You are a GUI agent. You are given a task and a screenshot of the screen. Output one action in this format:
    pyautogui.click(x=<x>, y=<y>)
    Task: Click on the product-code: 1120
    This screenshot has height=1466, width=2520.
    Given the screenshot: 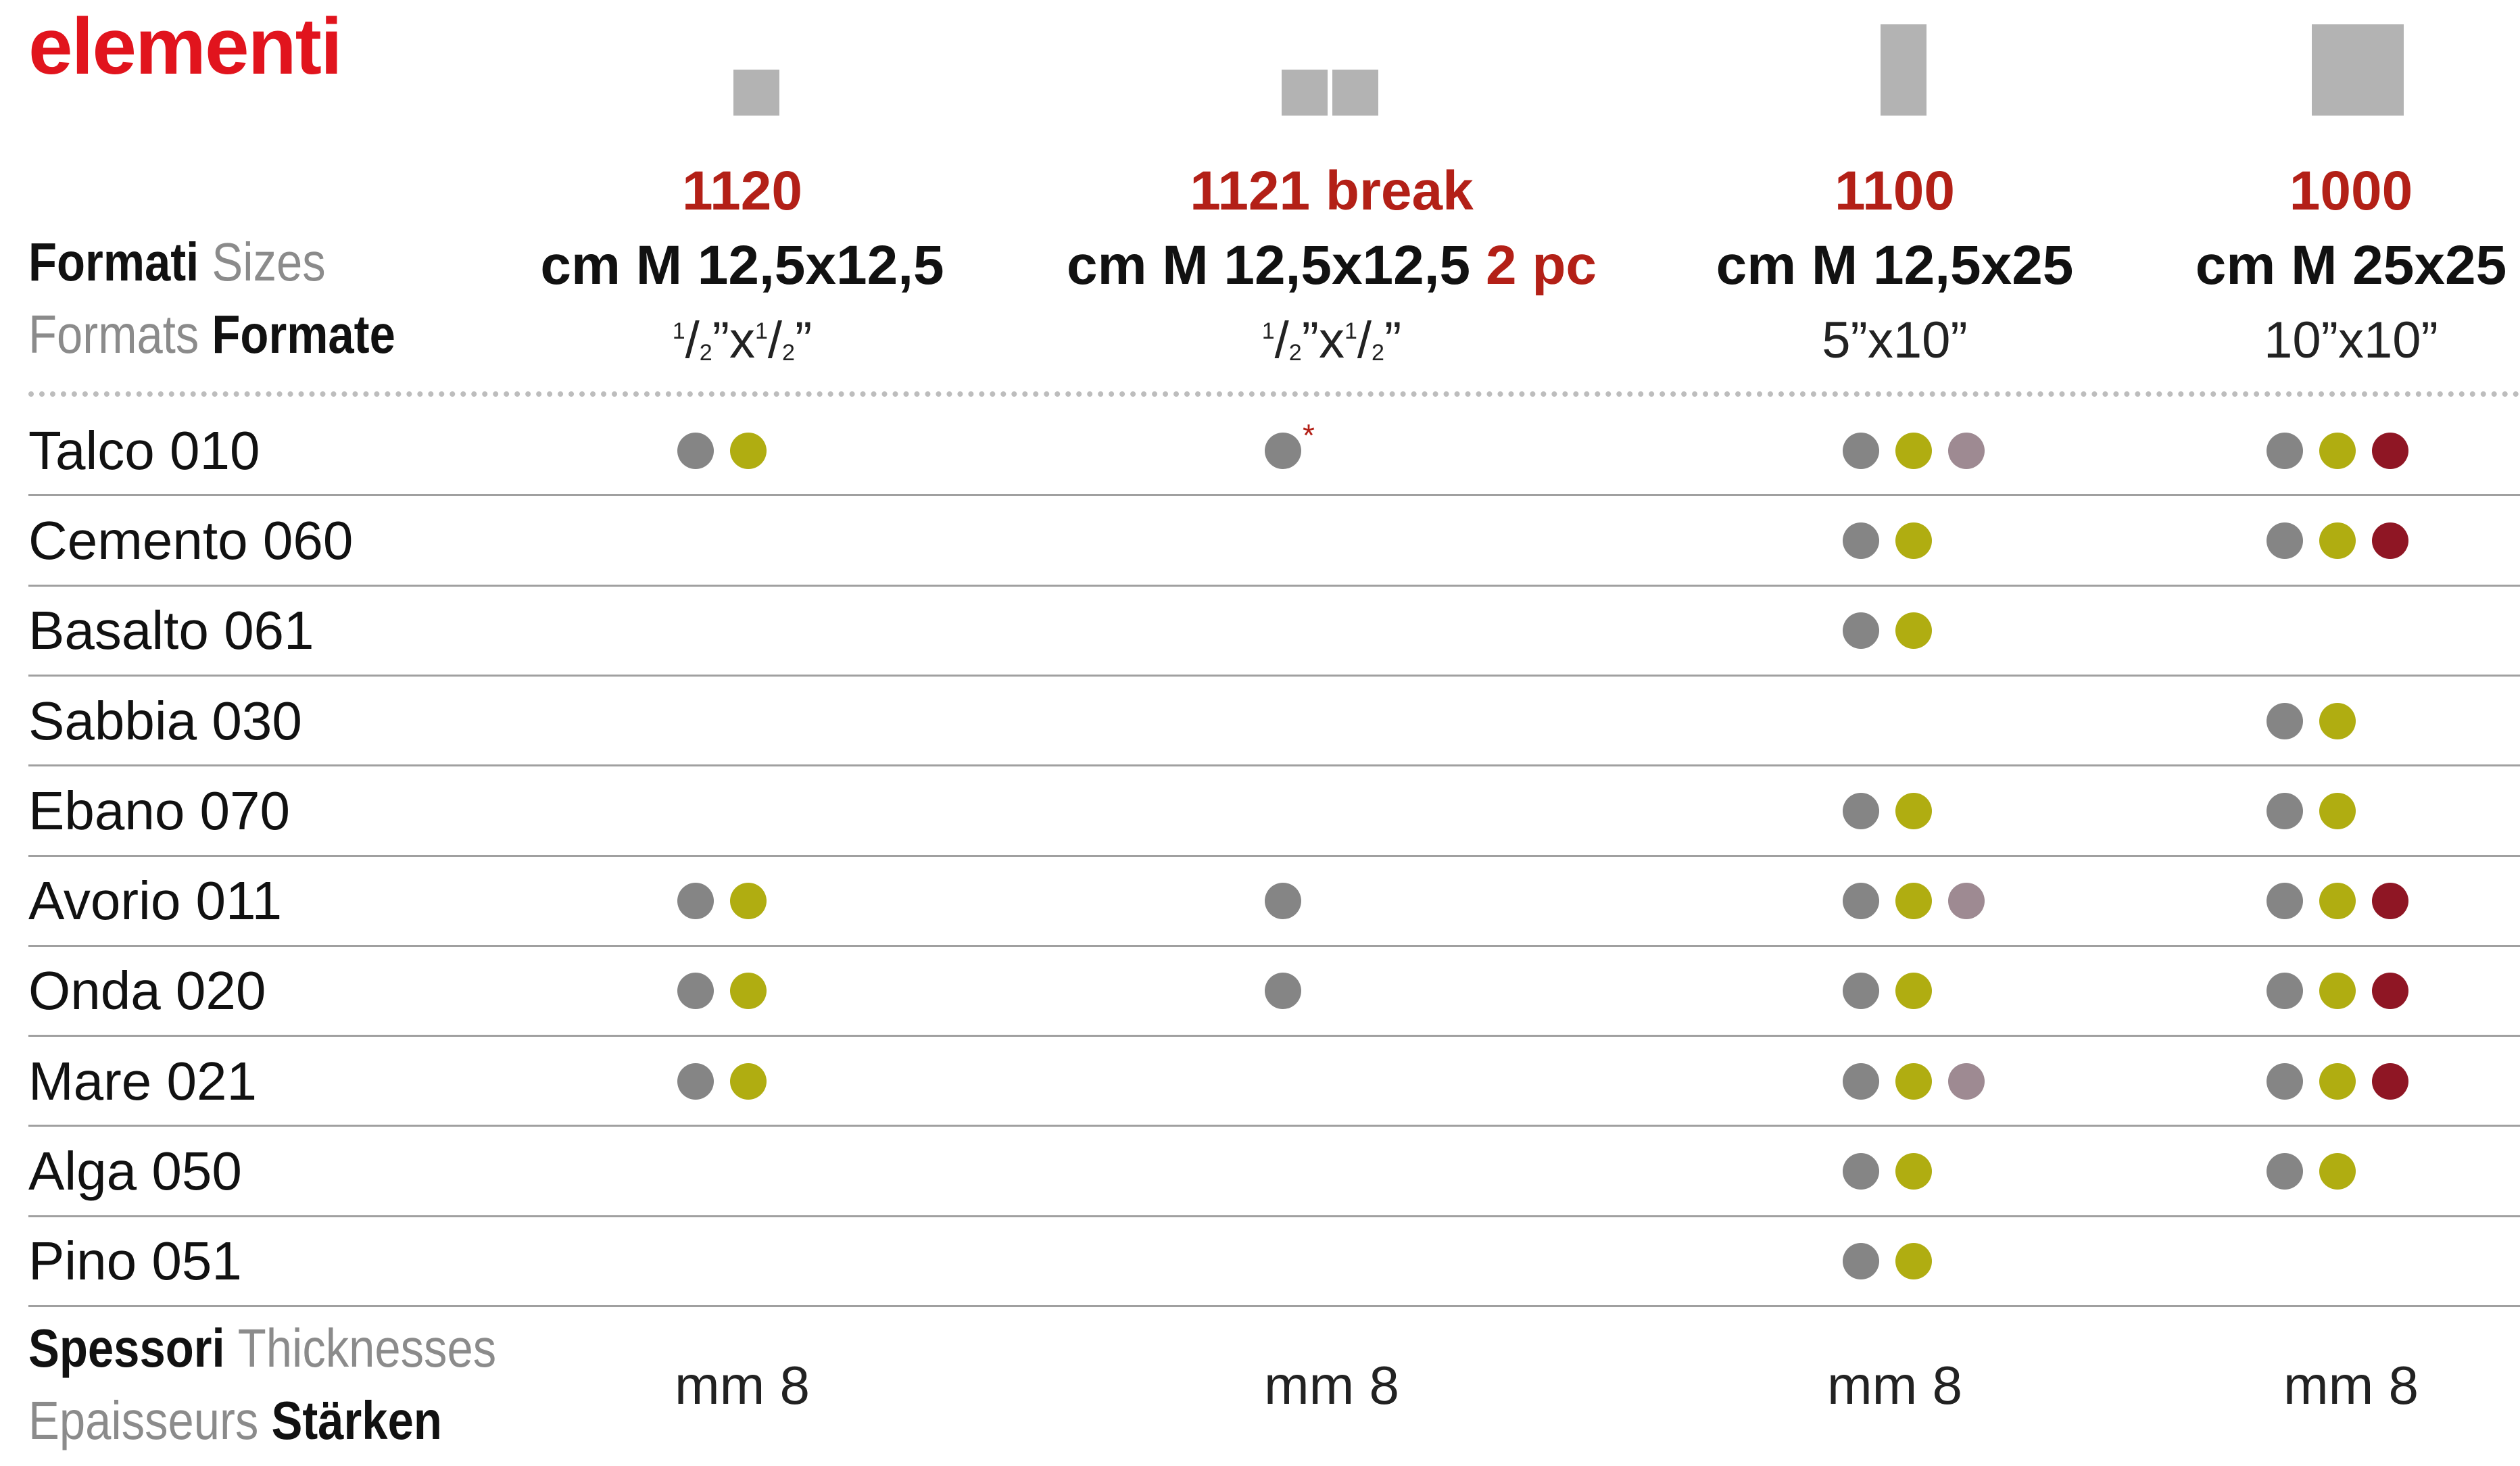 What is the action you would take?
    pyautogui.click(x=742, y=191)
    